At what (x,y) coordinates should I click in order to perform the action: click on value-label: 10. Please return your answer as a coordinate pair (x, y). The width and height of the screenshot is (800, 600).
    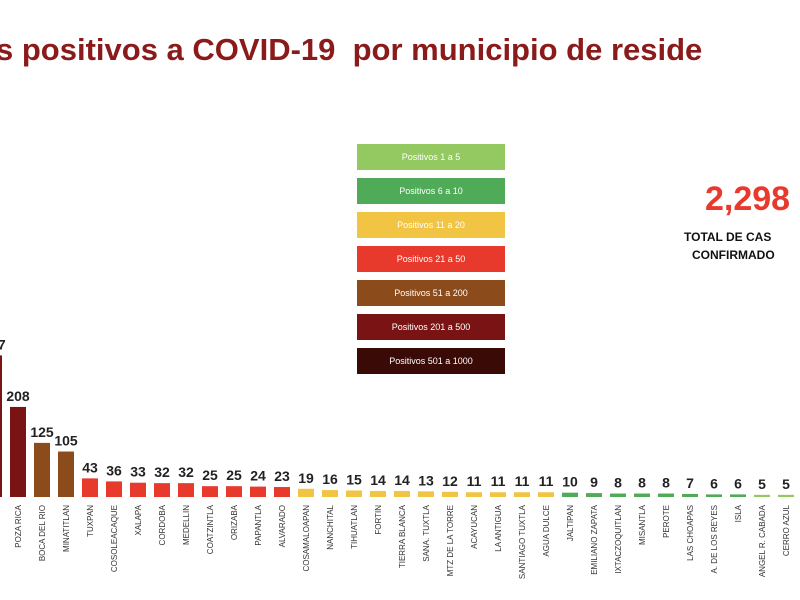
    Looking at the image, I should click on (570, 482).